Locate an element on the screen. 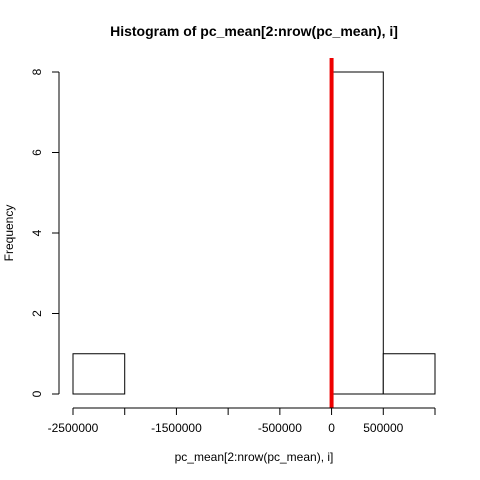  y-tick-label-0: 0 is located at coordinates (37, 393).